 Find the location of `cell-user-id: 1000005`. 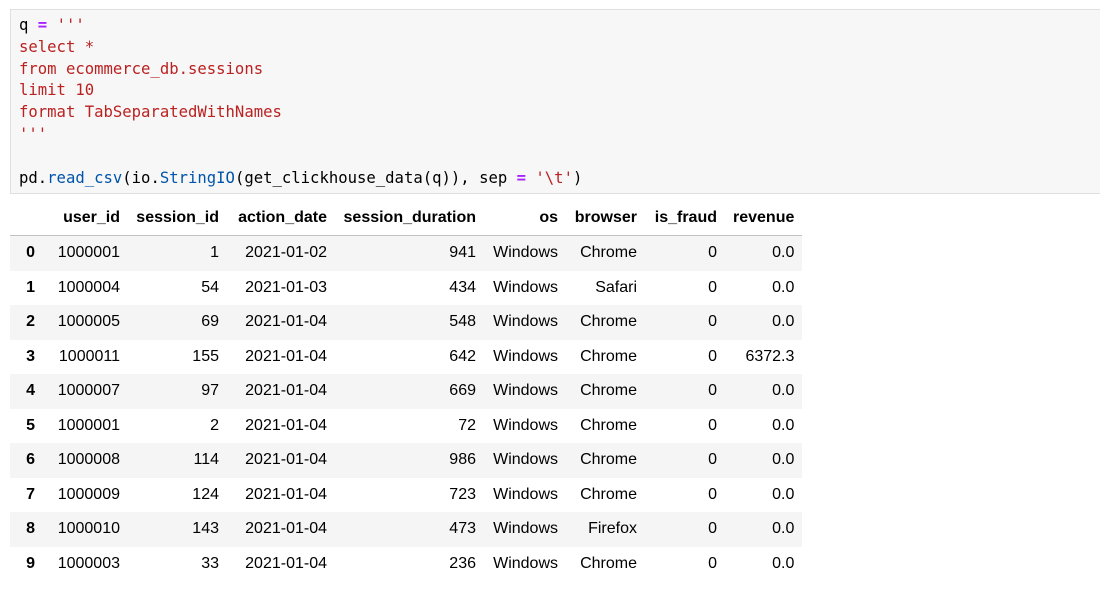

cell-user-id: 1000005 is located at coordinates (88, 322).